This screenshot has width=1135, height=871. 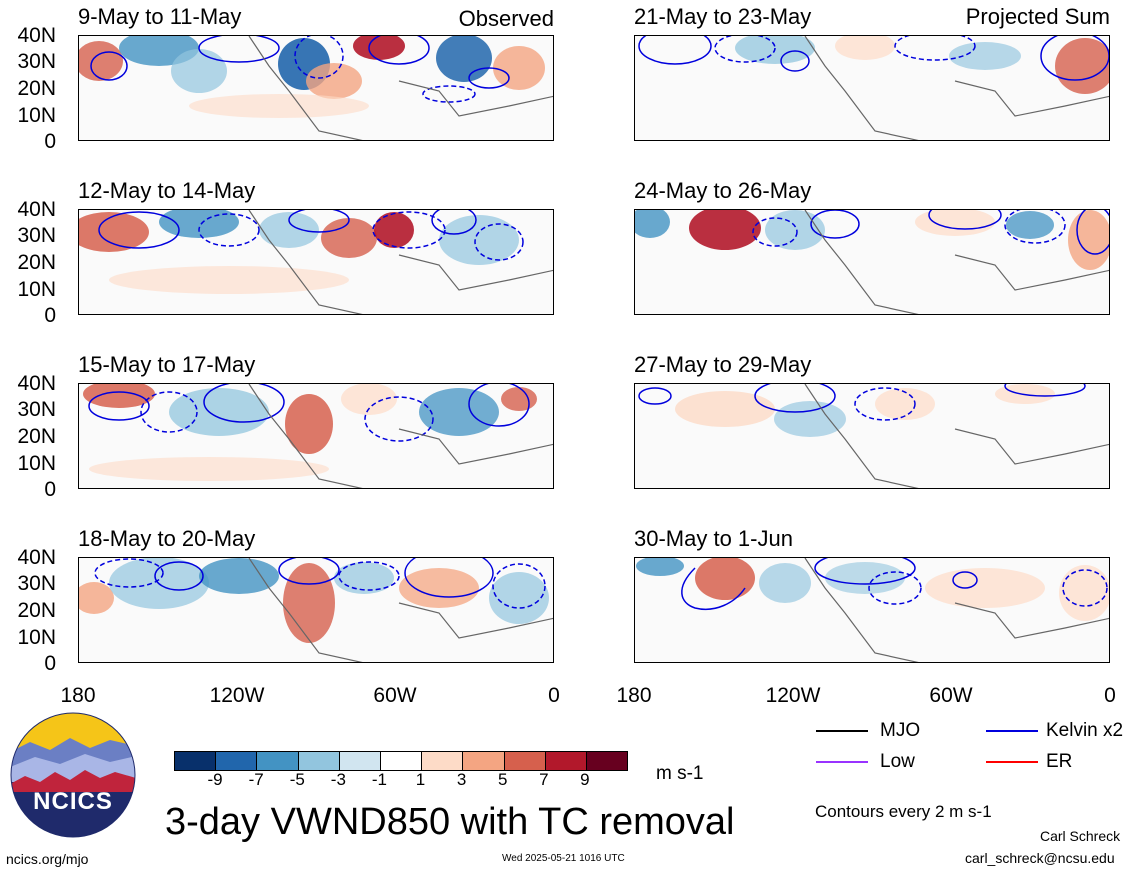 I want to click on legend-label-er: ER, so click(x=1059, y=761).